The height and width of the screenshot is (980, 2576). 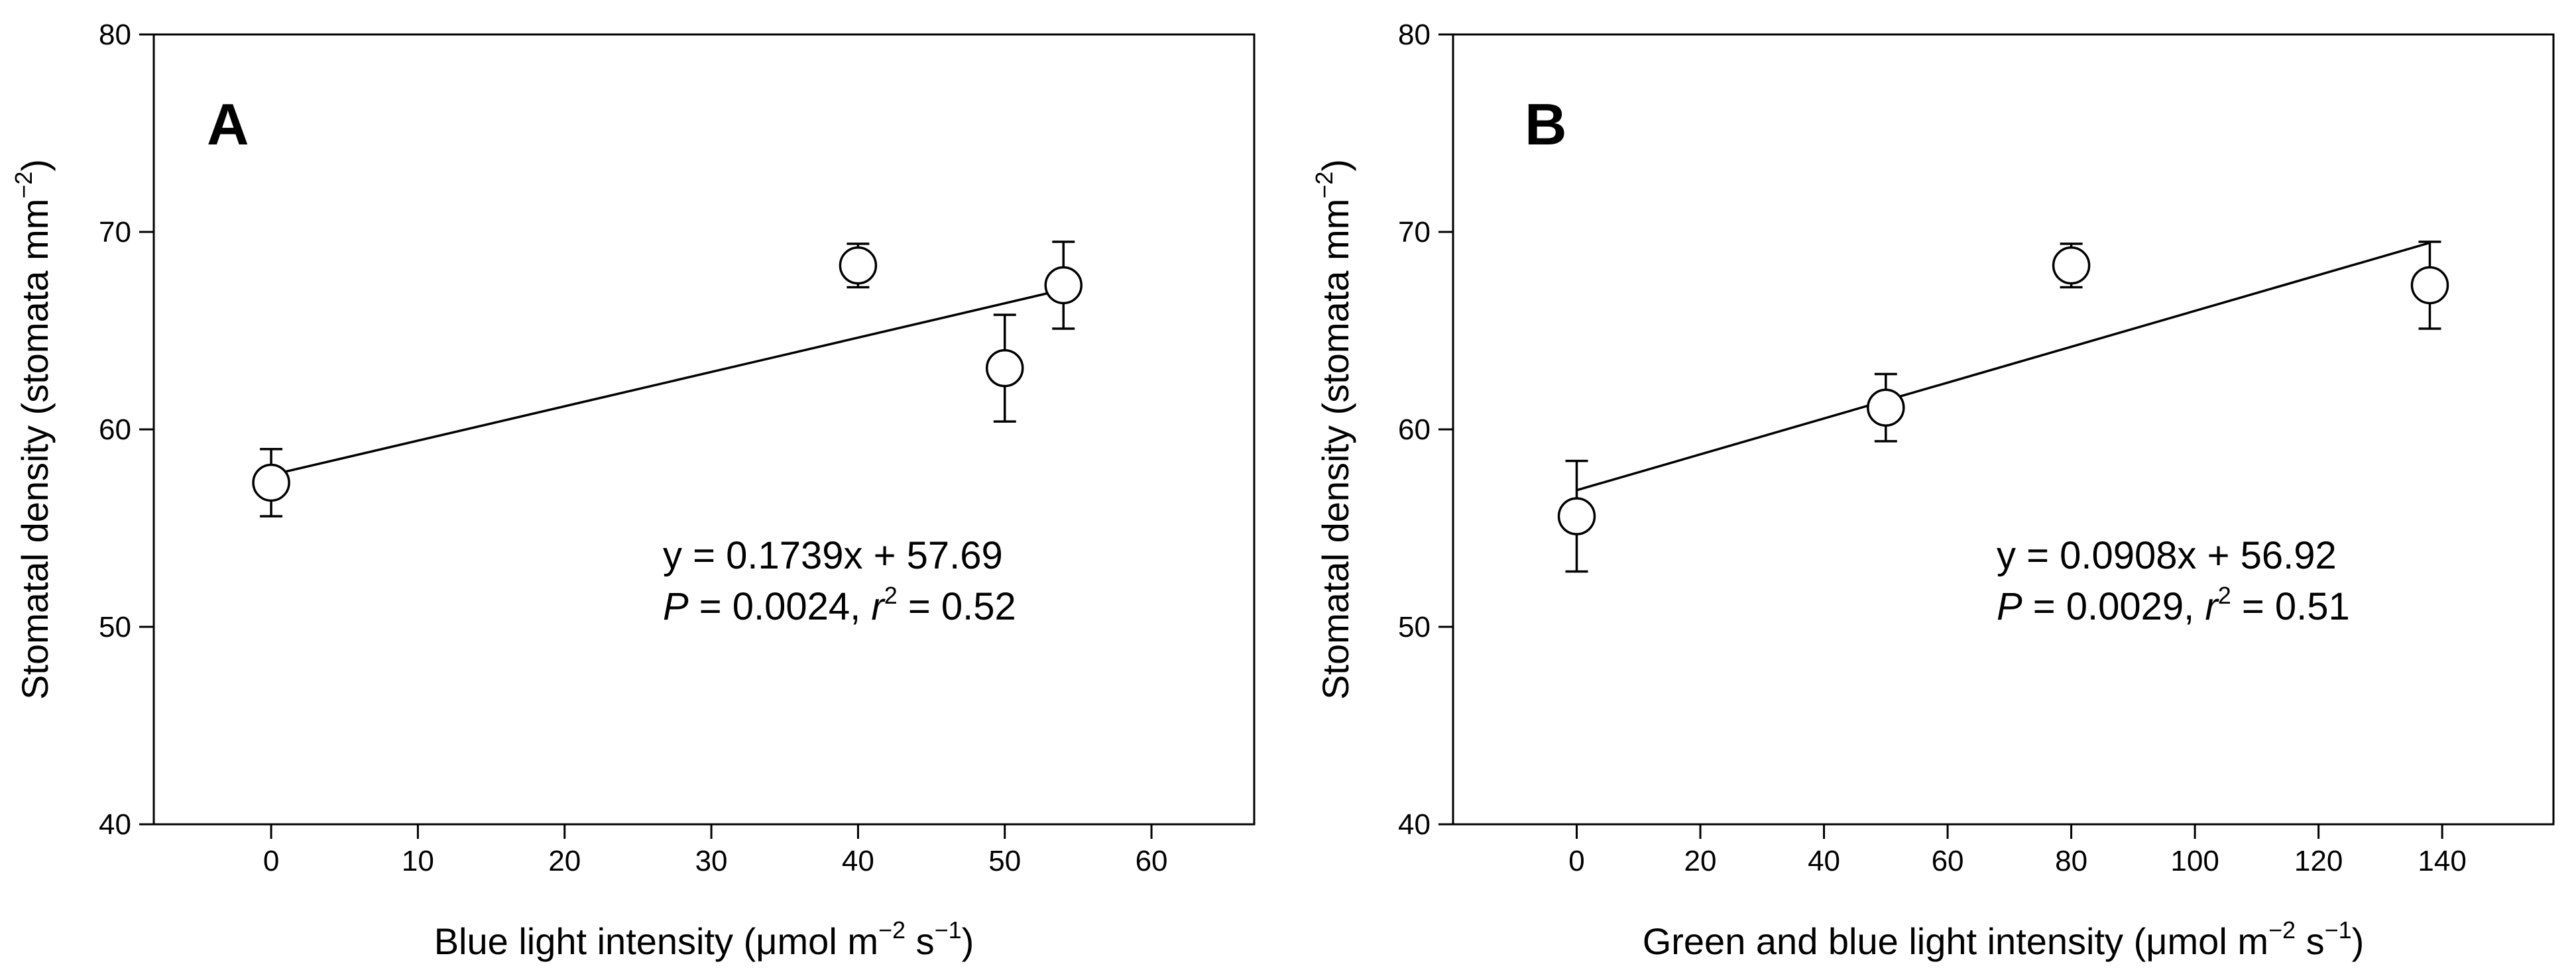 I want to click on x-tick-label: 100, so click(x=2194, y=861).